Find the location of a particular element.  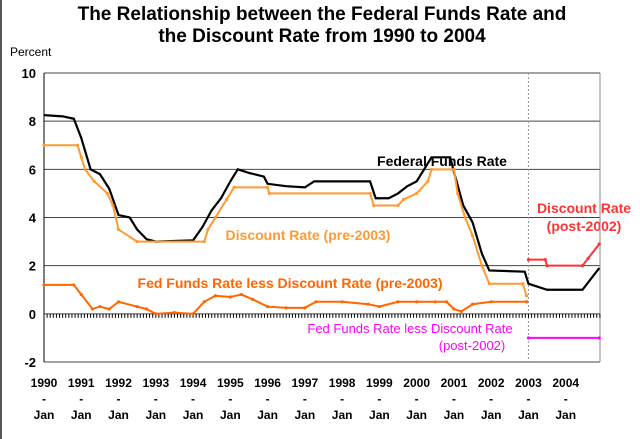

label-federal-funds-rate: Federal Funds Rate is located at coordinates (442, 161).